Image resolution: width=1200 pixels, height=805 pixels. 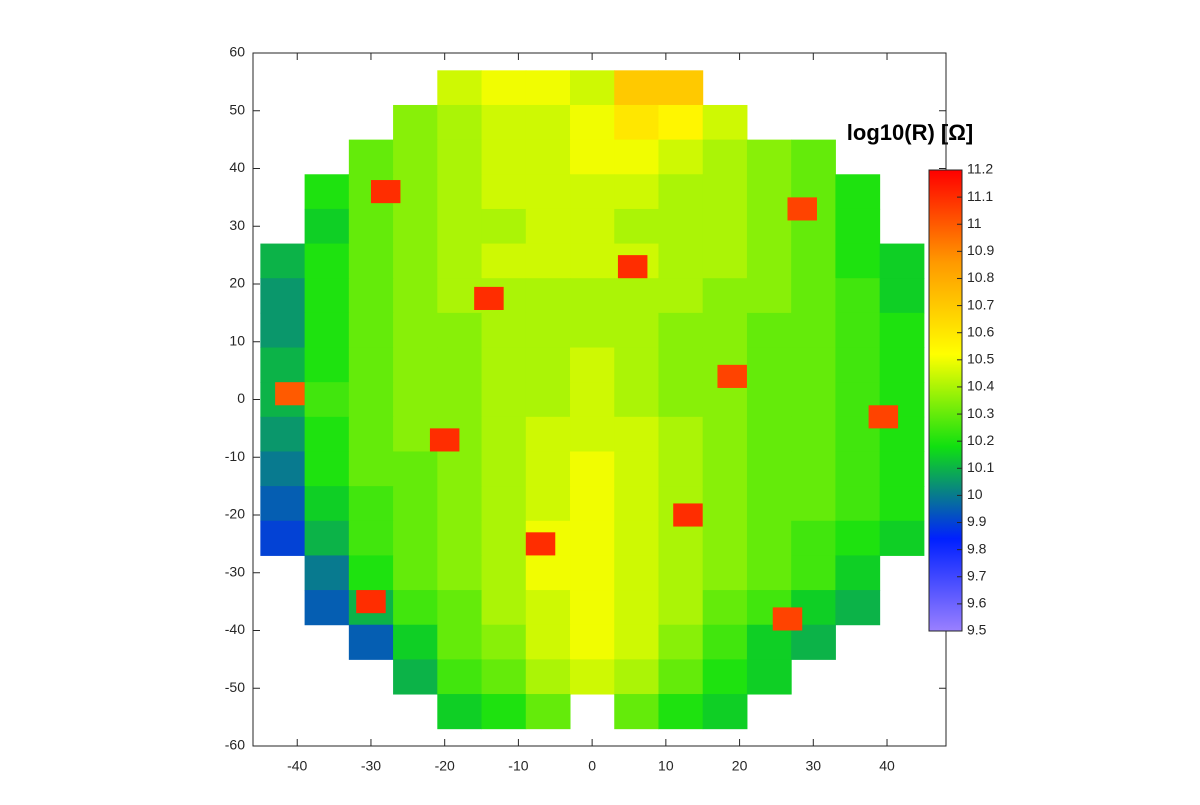 What do you see at coordinates (980, 440) in the screenshot?
I see `colorbar-tick-label: 10.2` at bounding box center [980, 440].